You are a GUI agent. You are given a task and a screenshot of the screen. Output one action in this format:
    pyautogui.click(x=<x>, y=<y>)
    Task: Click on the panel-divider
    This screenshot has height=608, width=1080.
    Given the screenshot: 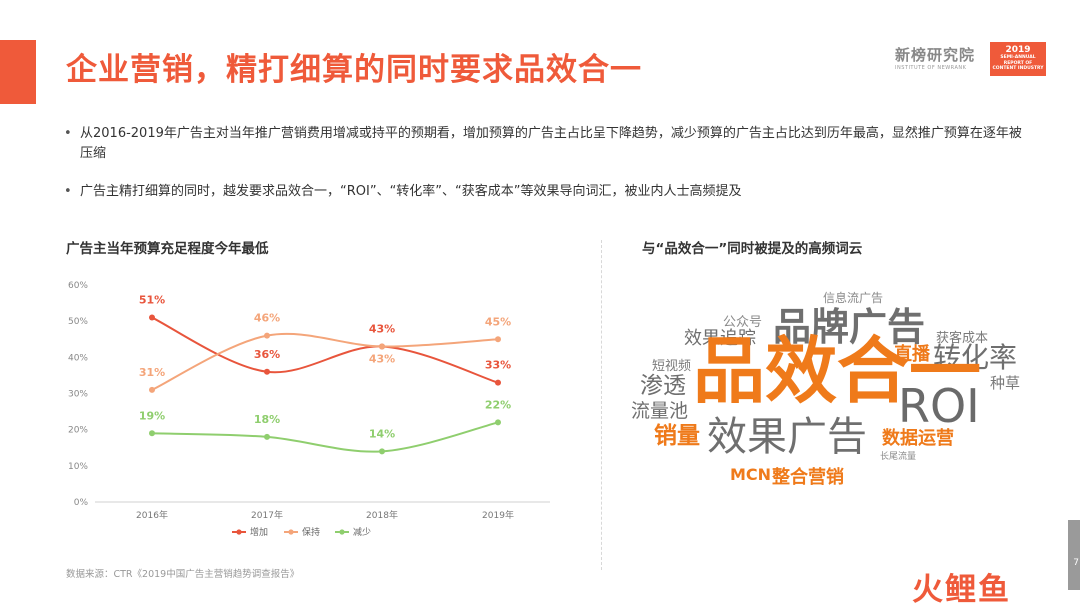 What is the action you would take?
    pyautogui.click(x=601, y=405)
    